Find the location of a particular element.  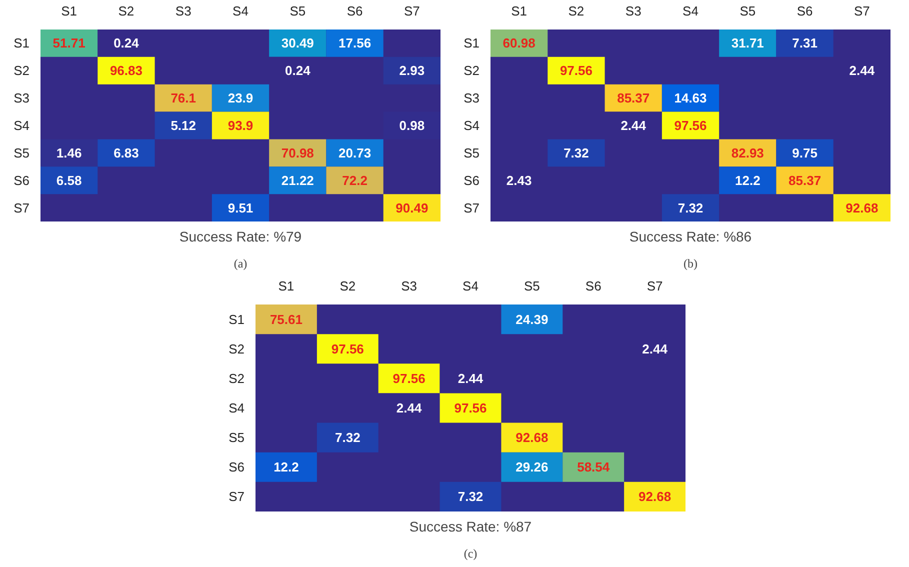

text: (b) is located at coordinates (691, 263).